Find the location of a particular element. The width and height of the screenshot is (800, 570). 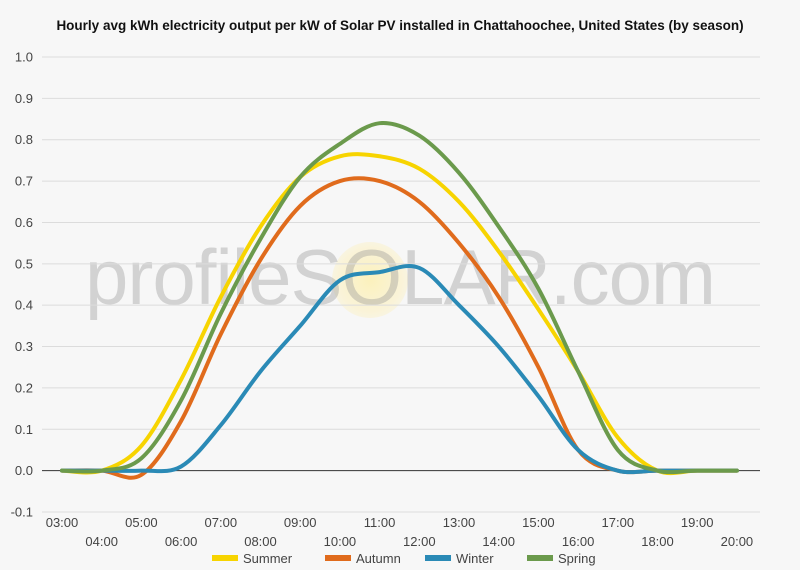

legend: Summer Autumn Winter Spring is located at coordinates (404, 558).